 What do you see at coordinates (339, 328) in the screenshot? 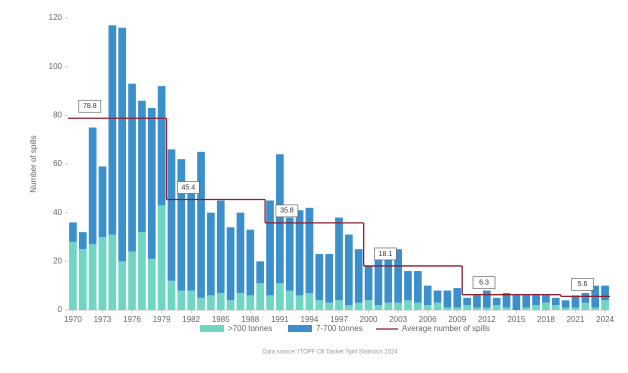
I see `legend-label: 7-700 tonnes` at bounding box center [339, 328].